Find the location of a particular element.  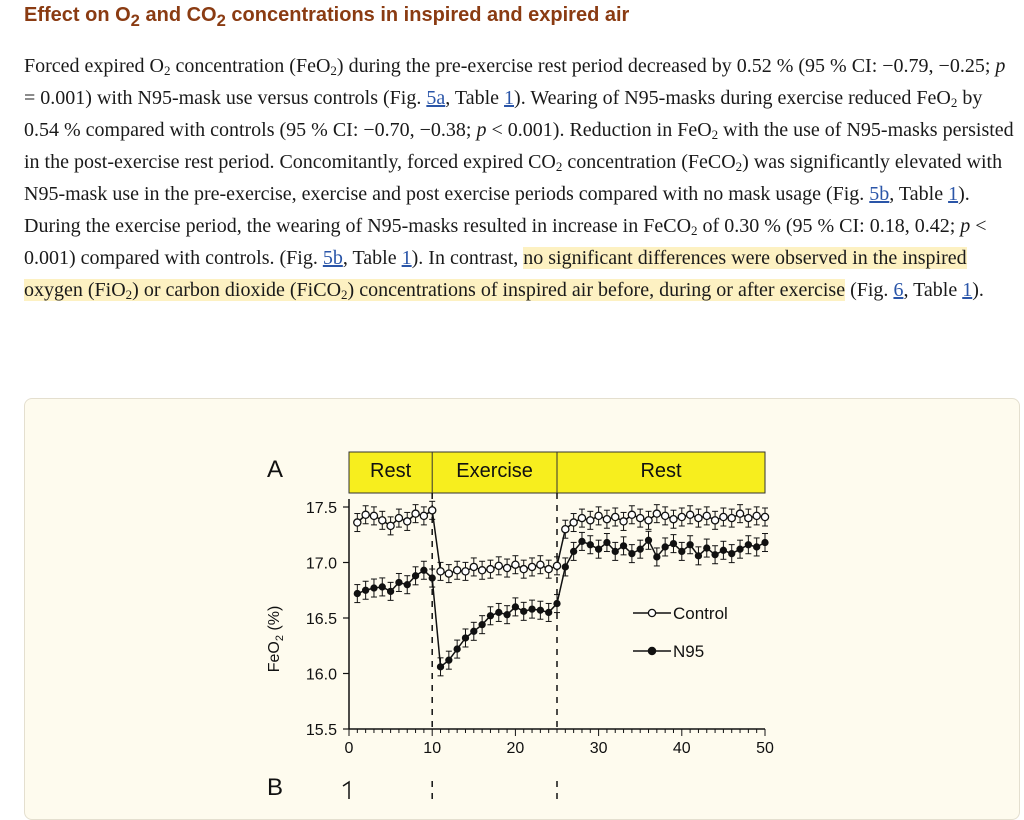

y-tick-label: 16.0 is located at coordinates (321, 675).